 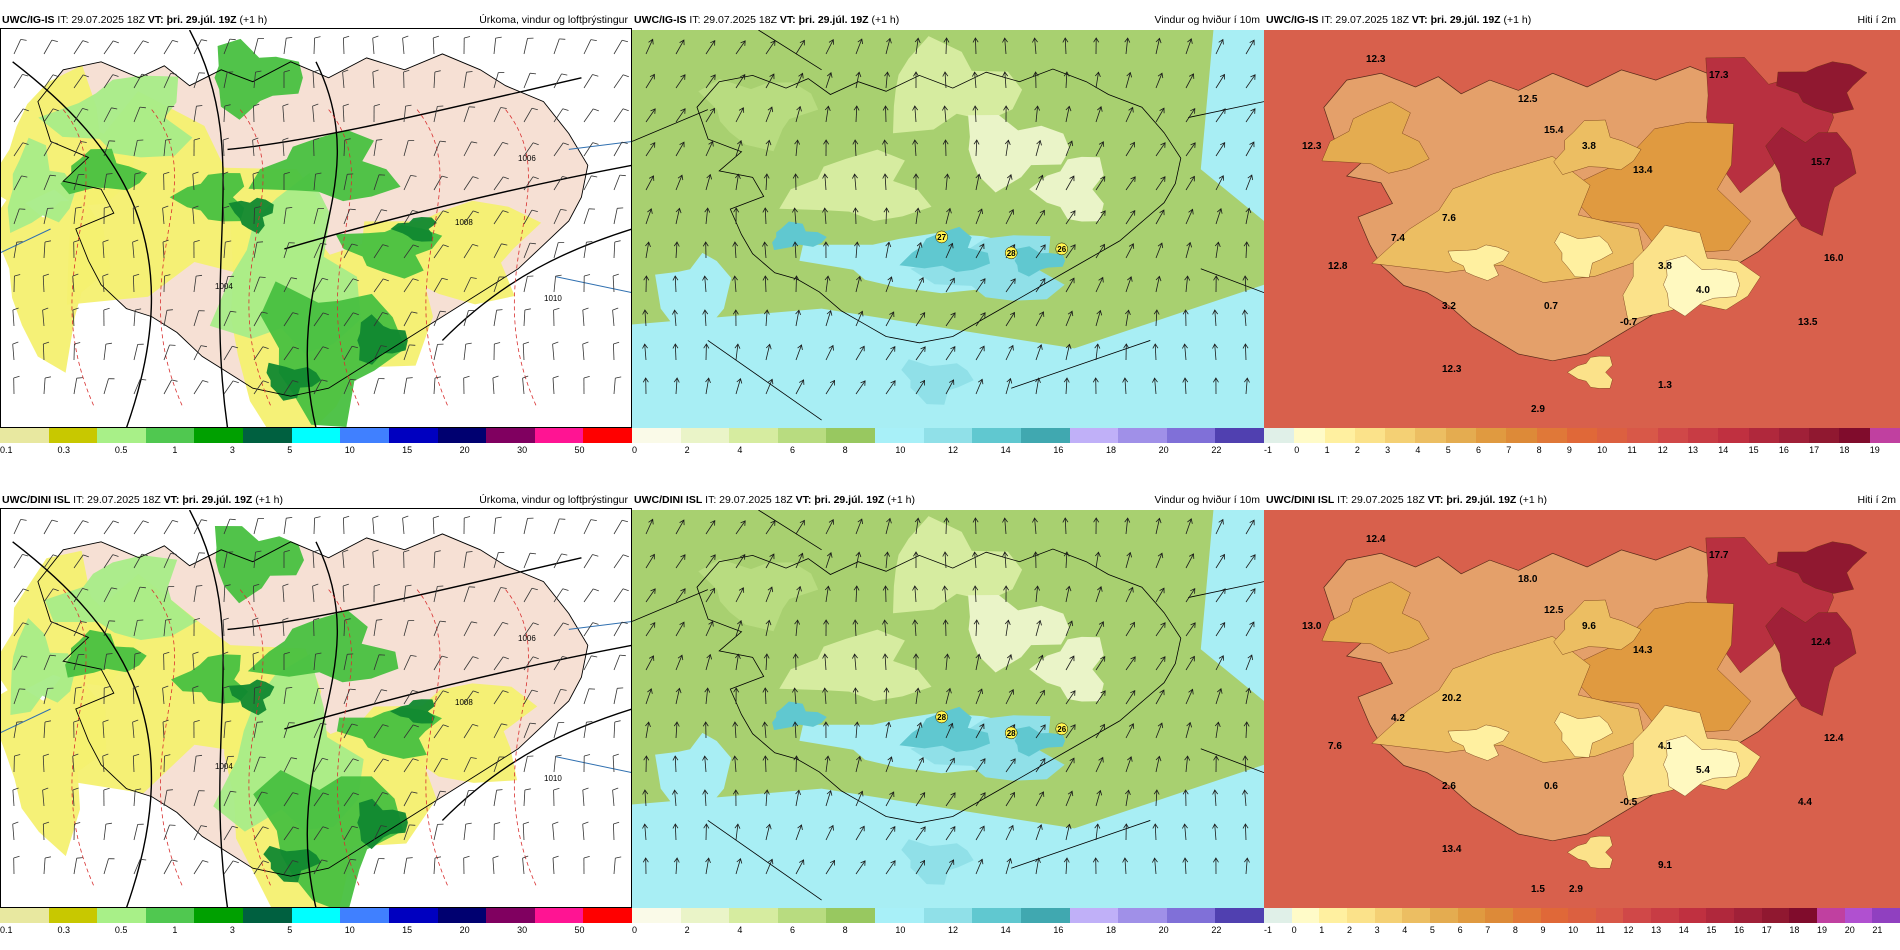 I want to click on temperature-label: -0.5, so click(x=1629, y=802).